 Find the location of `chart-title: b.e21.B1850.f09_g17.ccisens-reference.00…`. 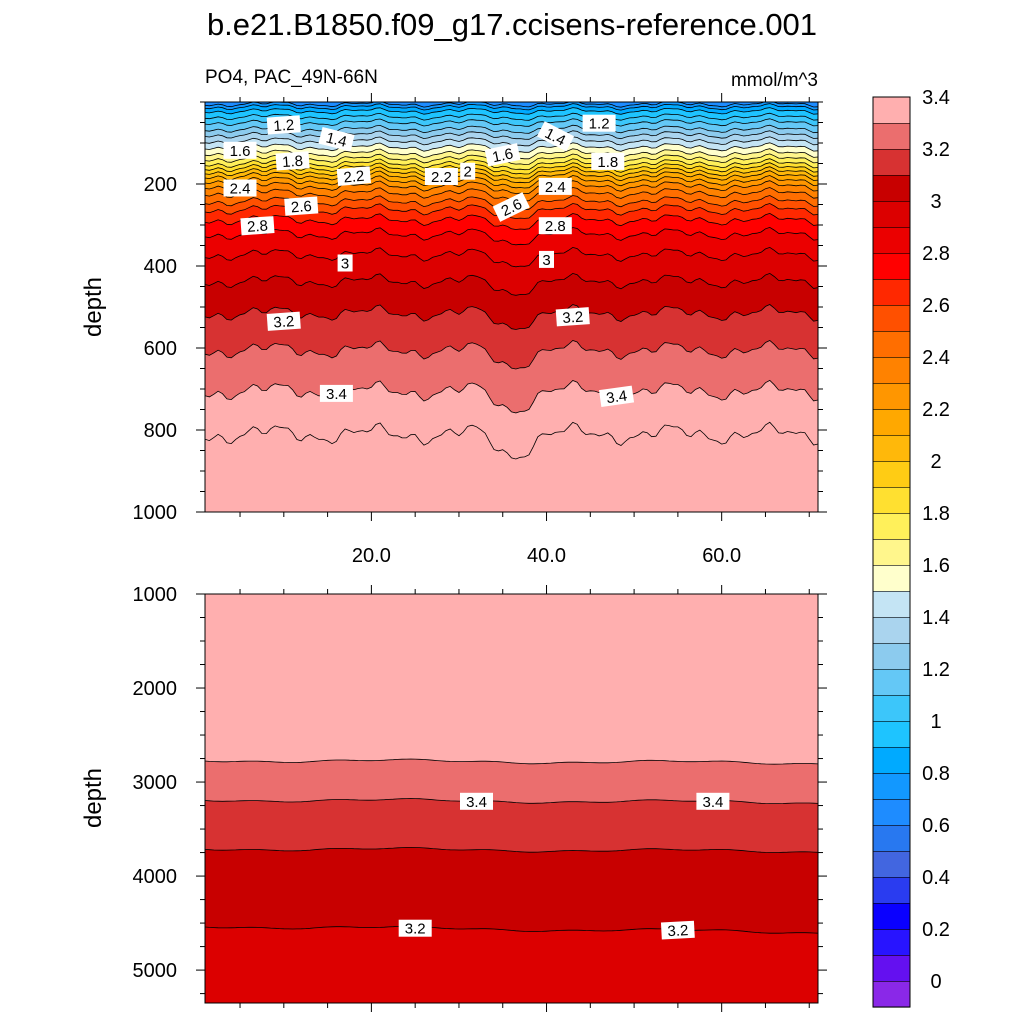

chart-title: b.e21.B1850.f09_g17.ccisens-reference.00… is located at coordinates (512, 24).